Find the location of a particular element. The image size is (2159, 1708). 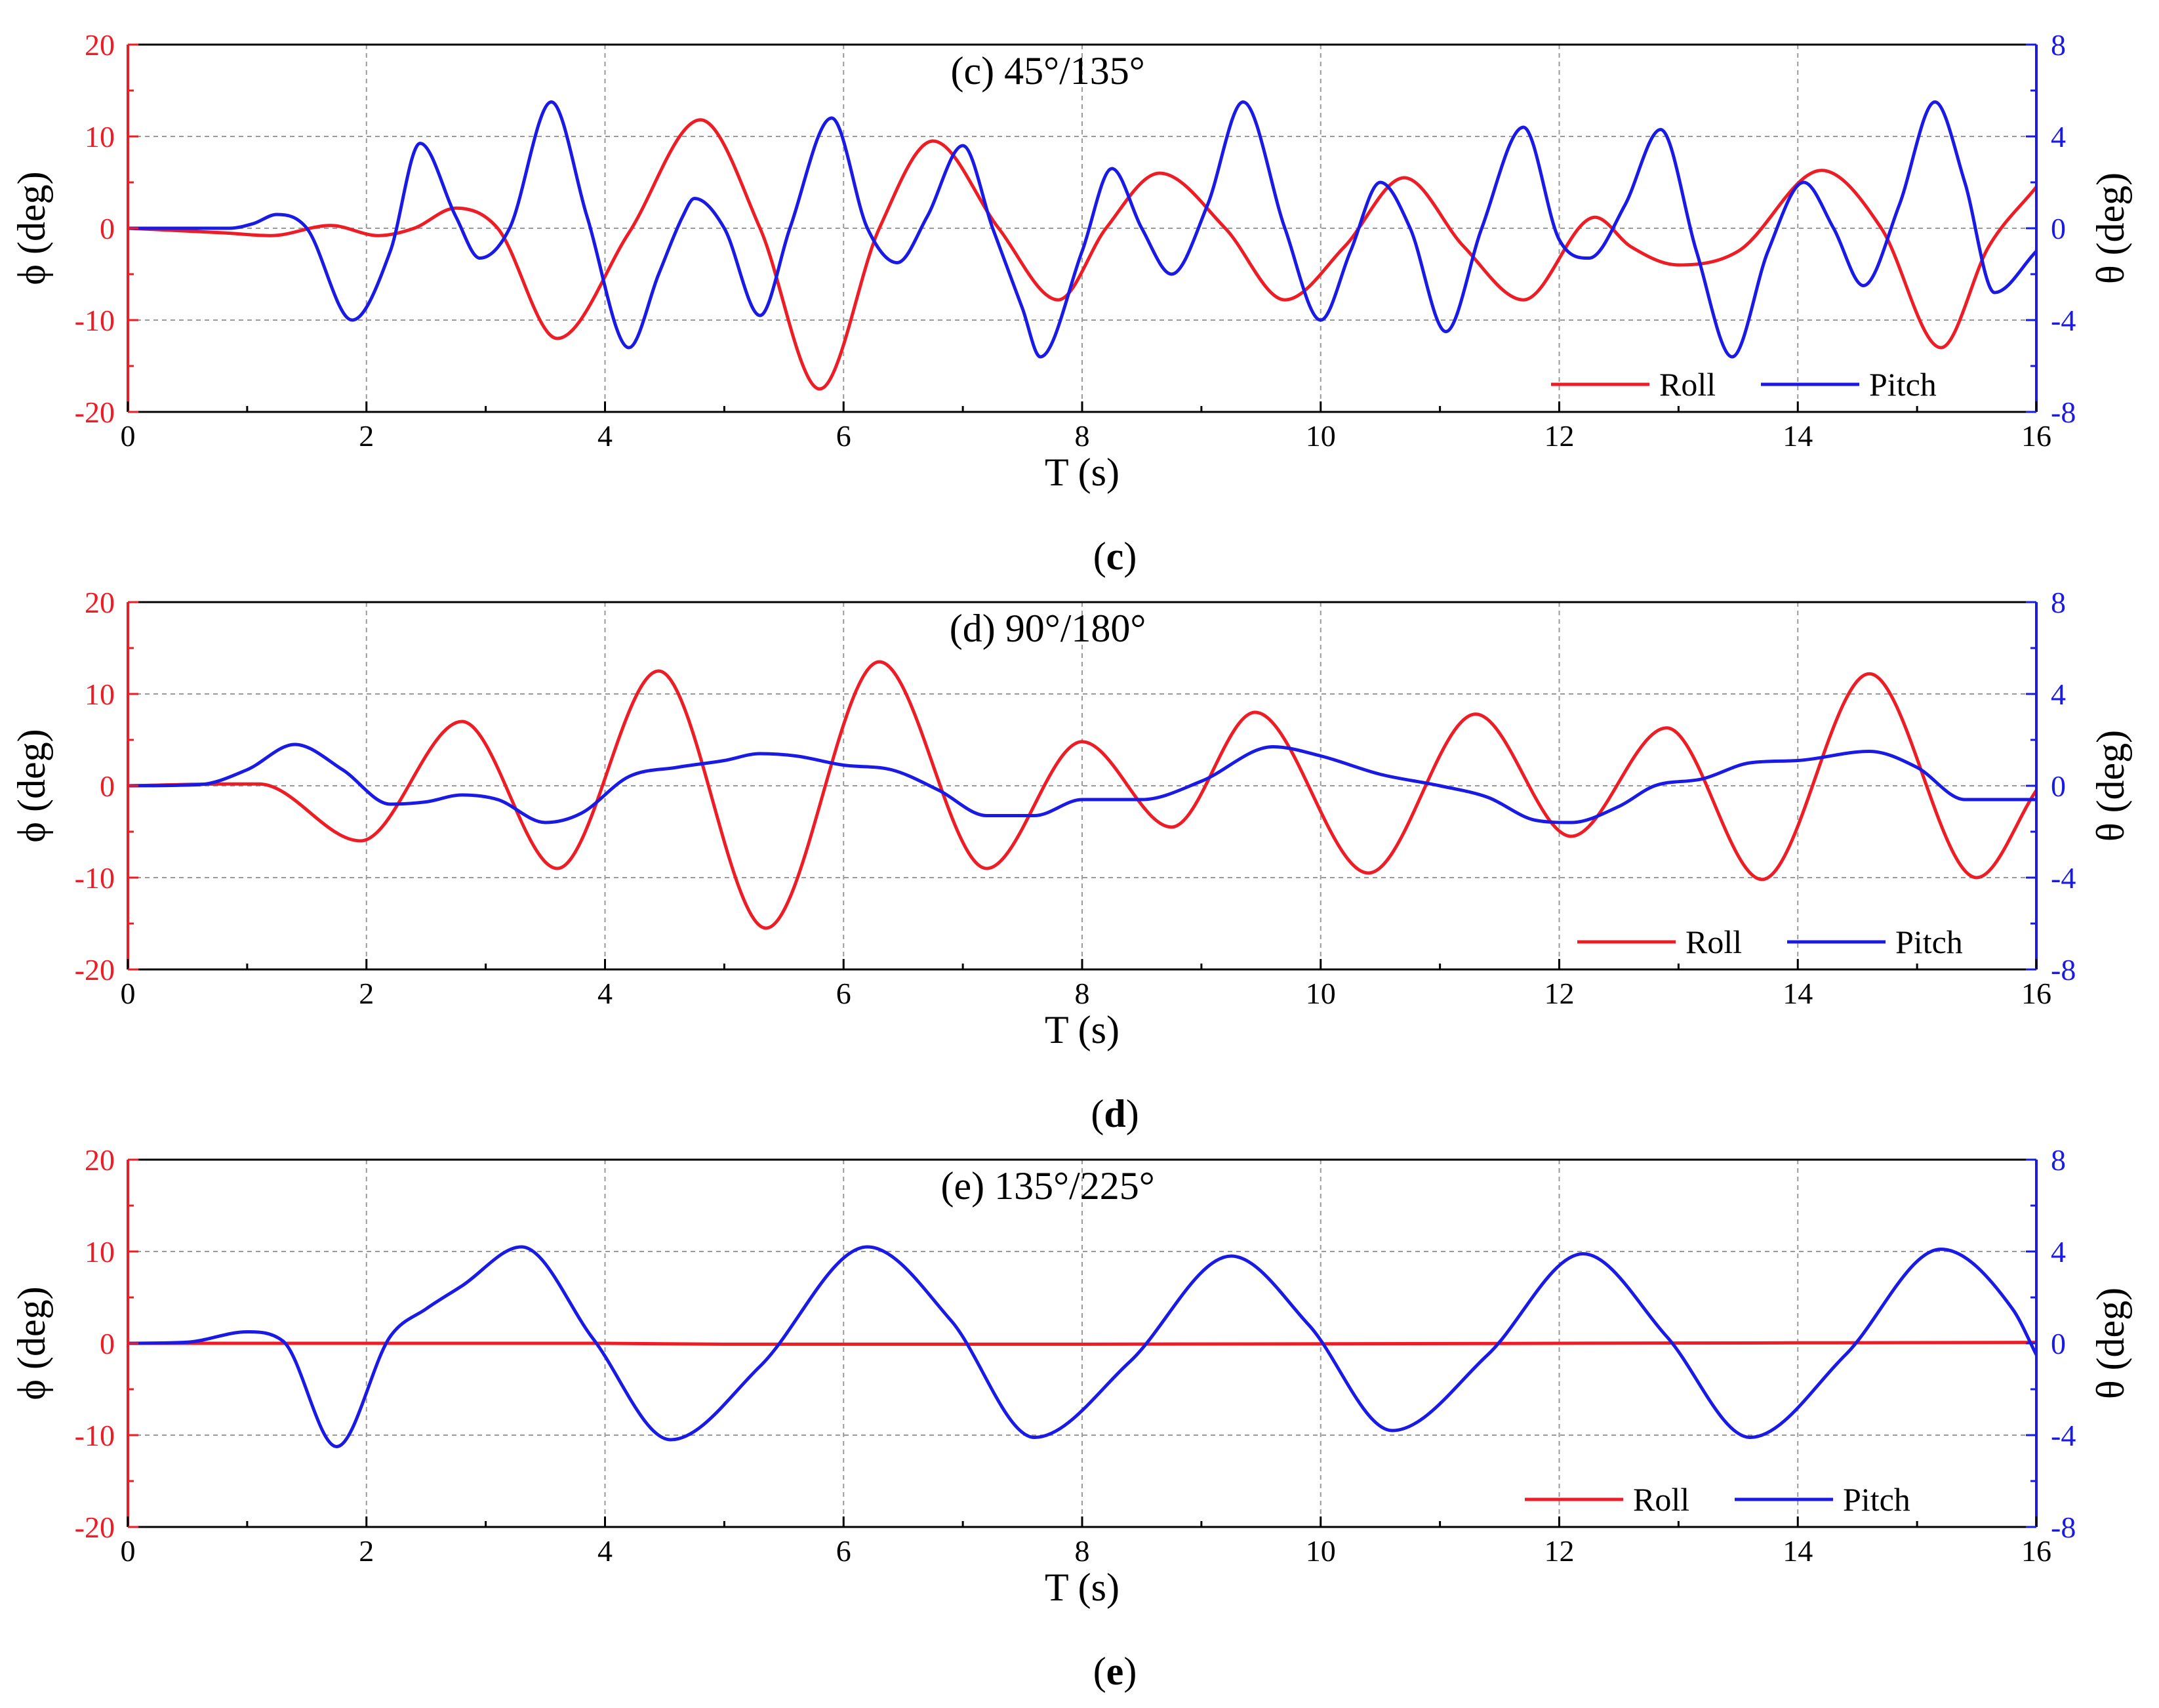

panel-title: (c) 45°/135° is located at coordinates (1047, 70).